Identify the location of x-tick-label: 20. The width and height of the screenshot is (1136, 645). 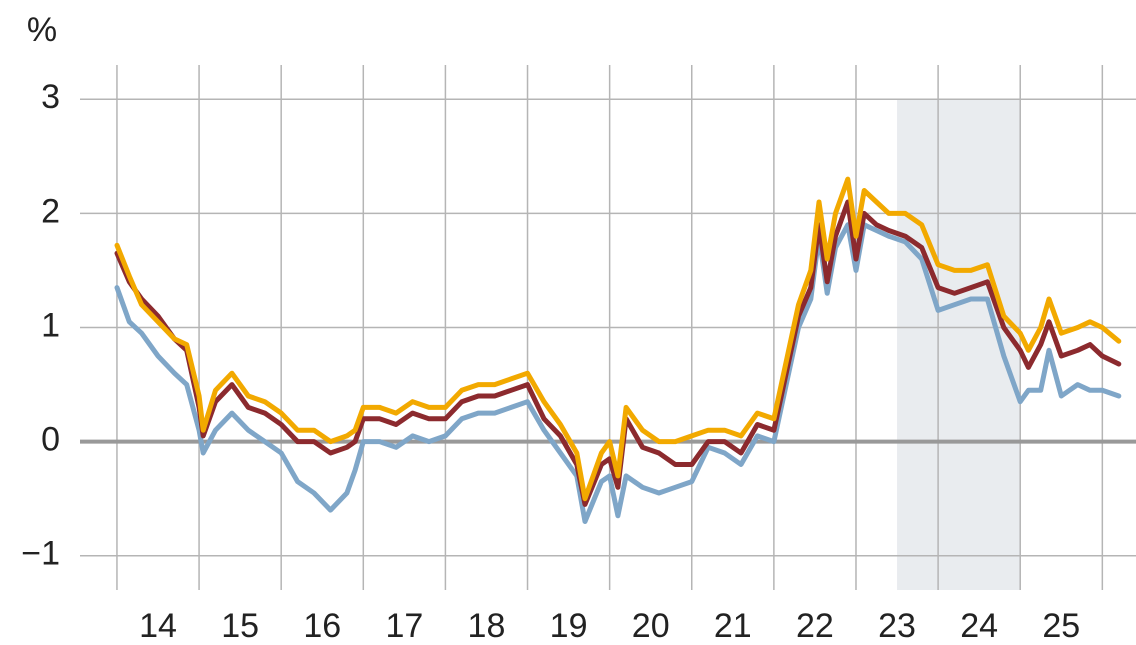
(651, 626).